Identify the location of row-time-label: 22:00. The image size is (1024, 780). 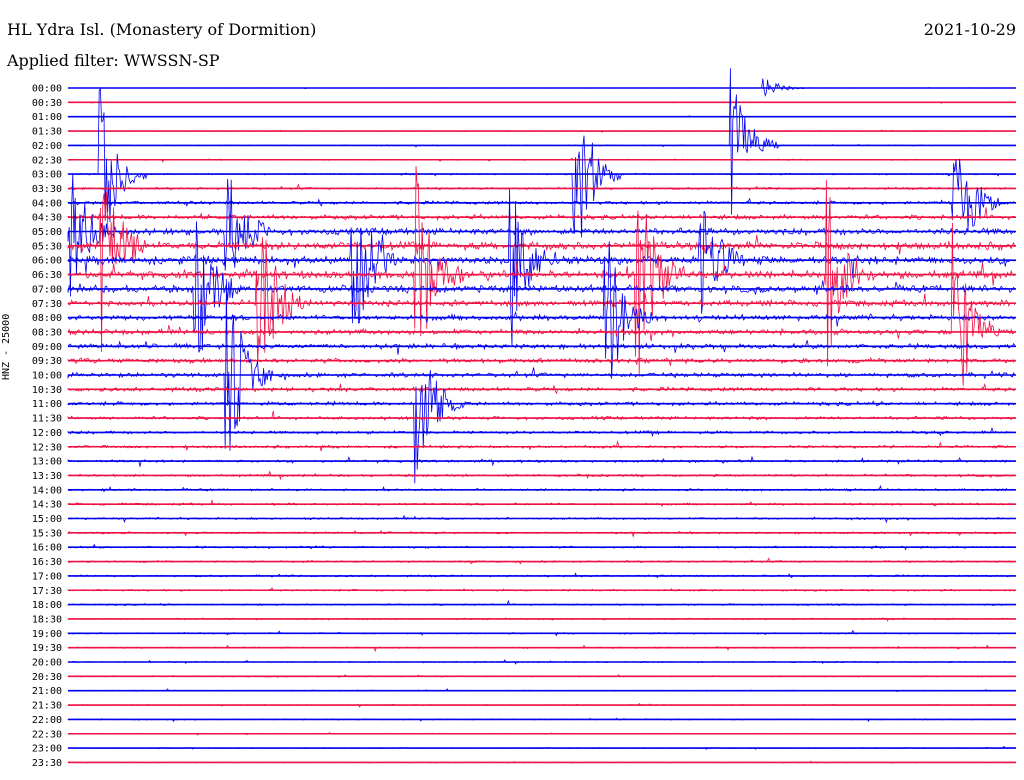
(47, 720).